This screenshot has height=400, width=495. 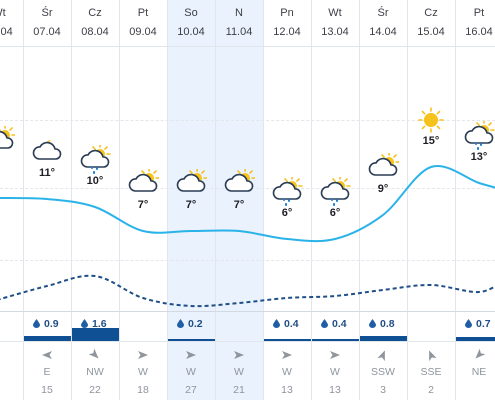 I want to click on temperature-label: 10°, so click(x=95, y=181).